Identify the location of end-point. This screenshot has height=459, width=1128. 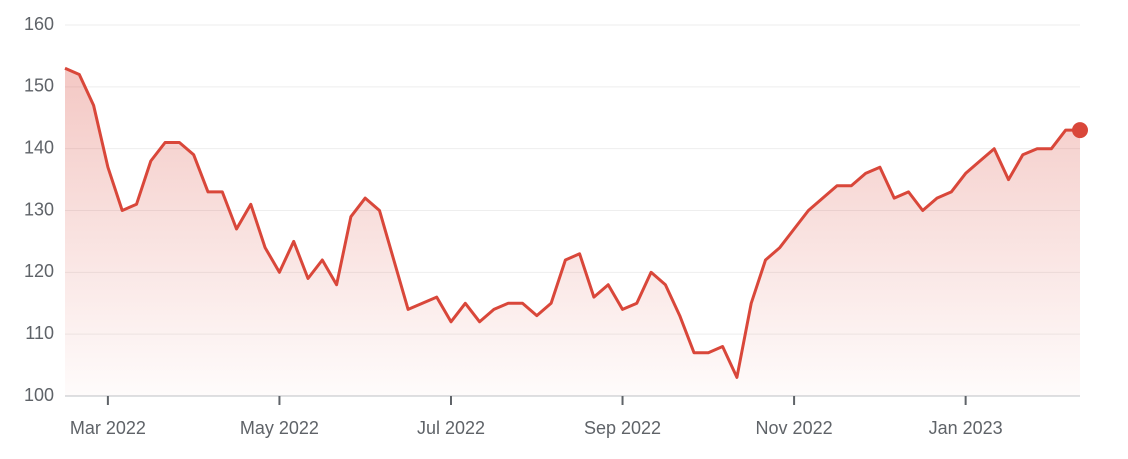
(1080, 130).